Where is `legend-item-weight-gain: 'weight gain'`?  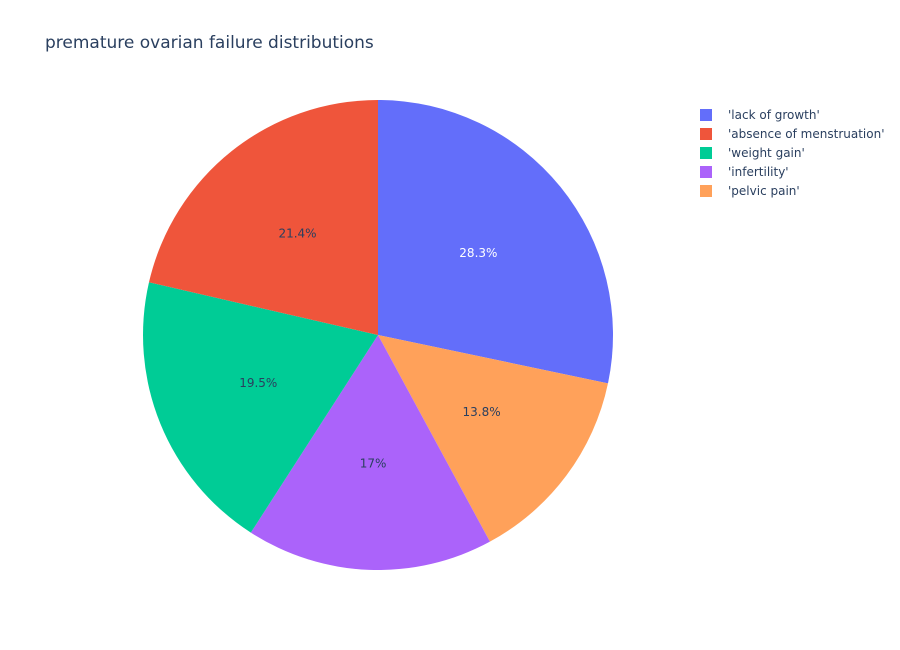 legend-item-weight-gain: 'weight gain' is located at coordinates (792, 152).